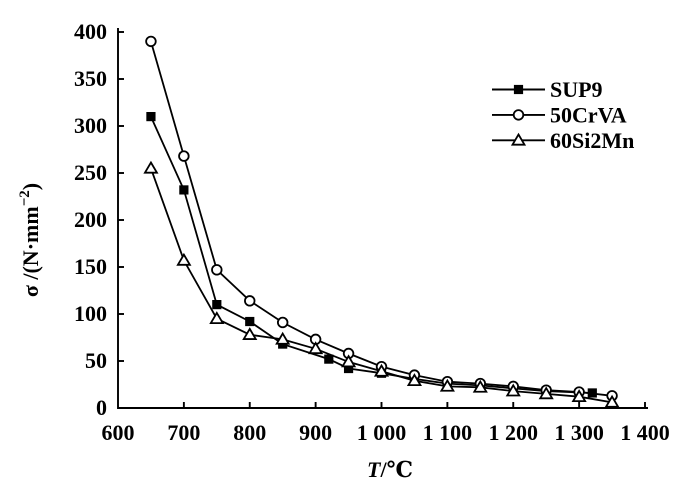 The height and width of the screenshot is (502, 700). I want to click on y-tick-label: 300, so click(90, 125).